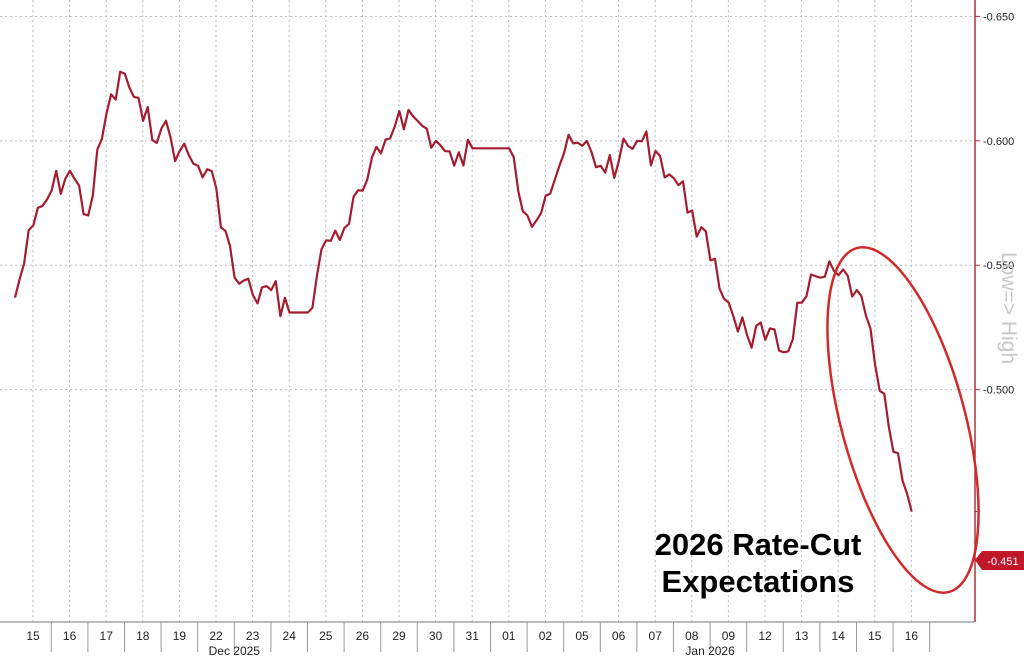 The image size is (1024, 663). I want to click on x-tick-label: 19, so click(180, 636).